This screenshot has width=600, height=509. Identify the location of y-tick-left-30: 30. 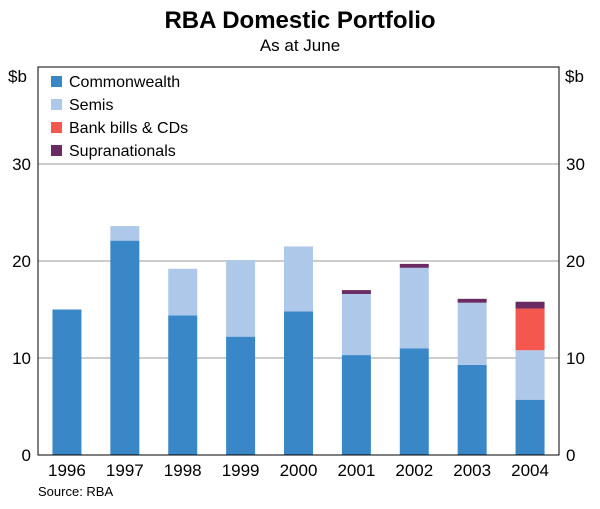
(21, 164).